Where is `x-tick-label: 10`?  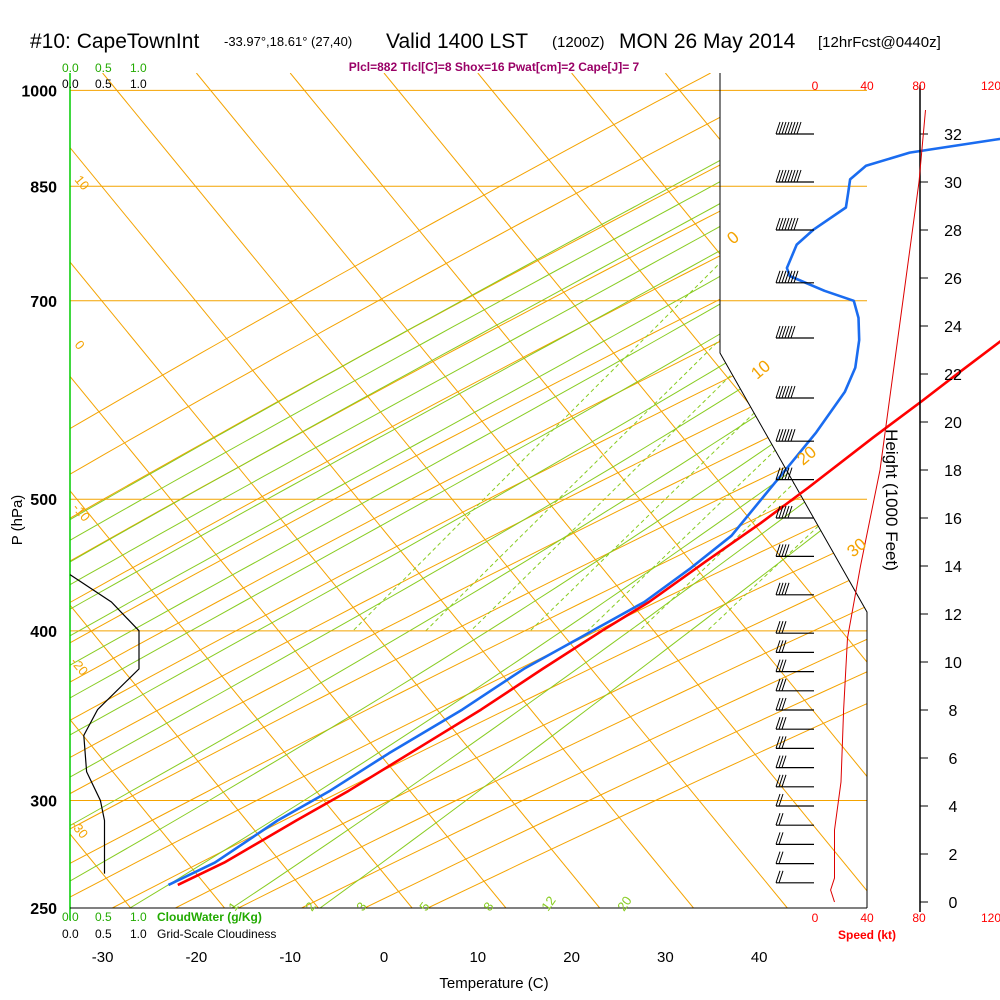 x-tick-label: 10 is located at coordinates (477, 957).